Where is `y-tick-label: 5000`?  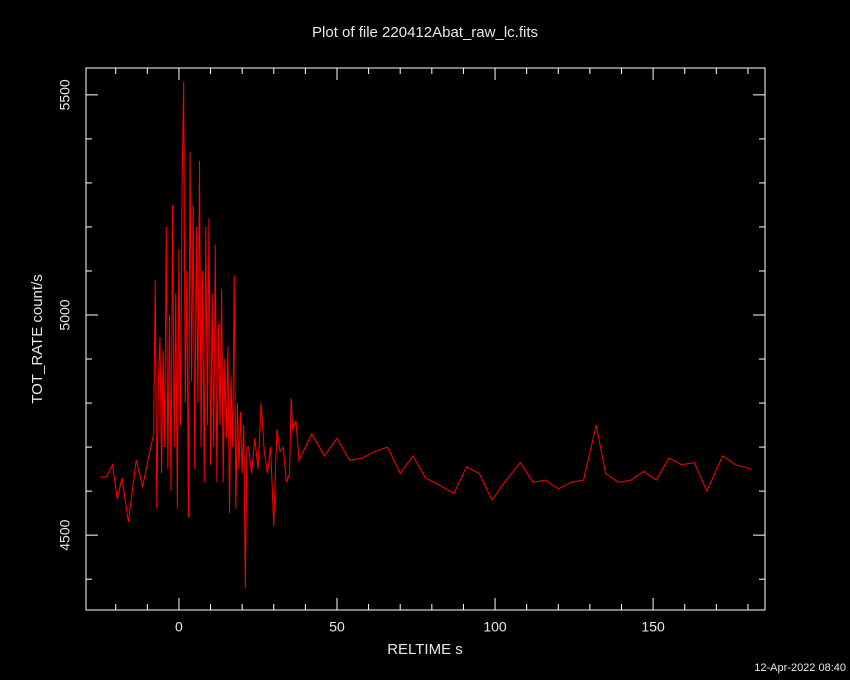
y-tick-label: 5000 is located at coordinates (65, 314).